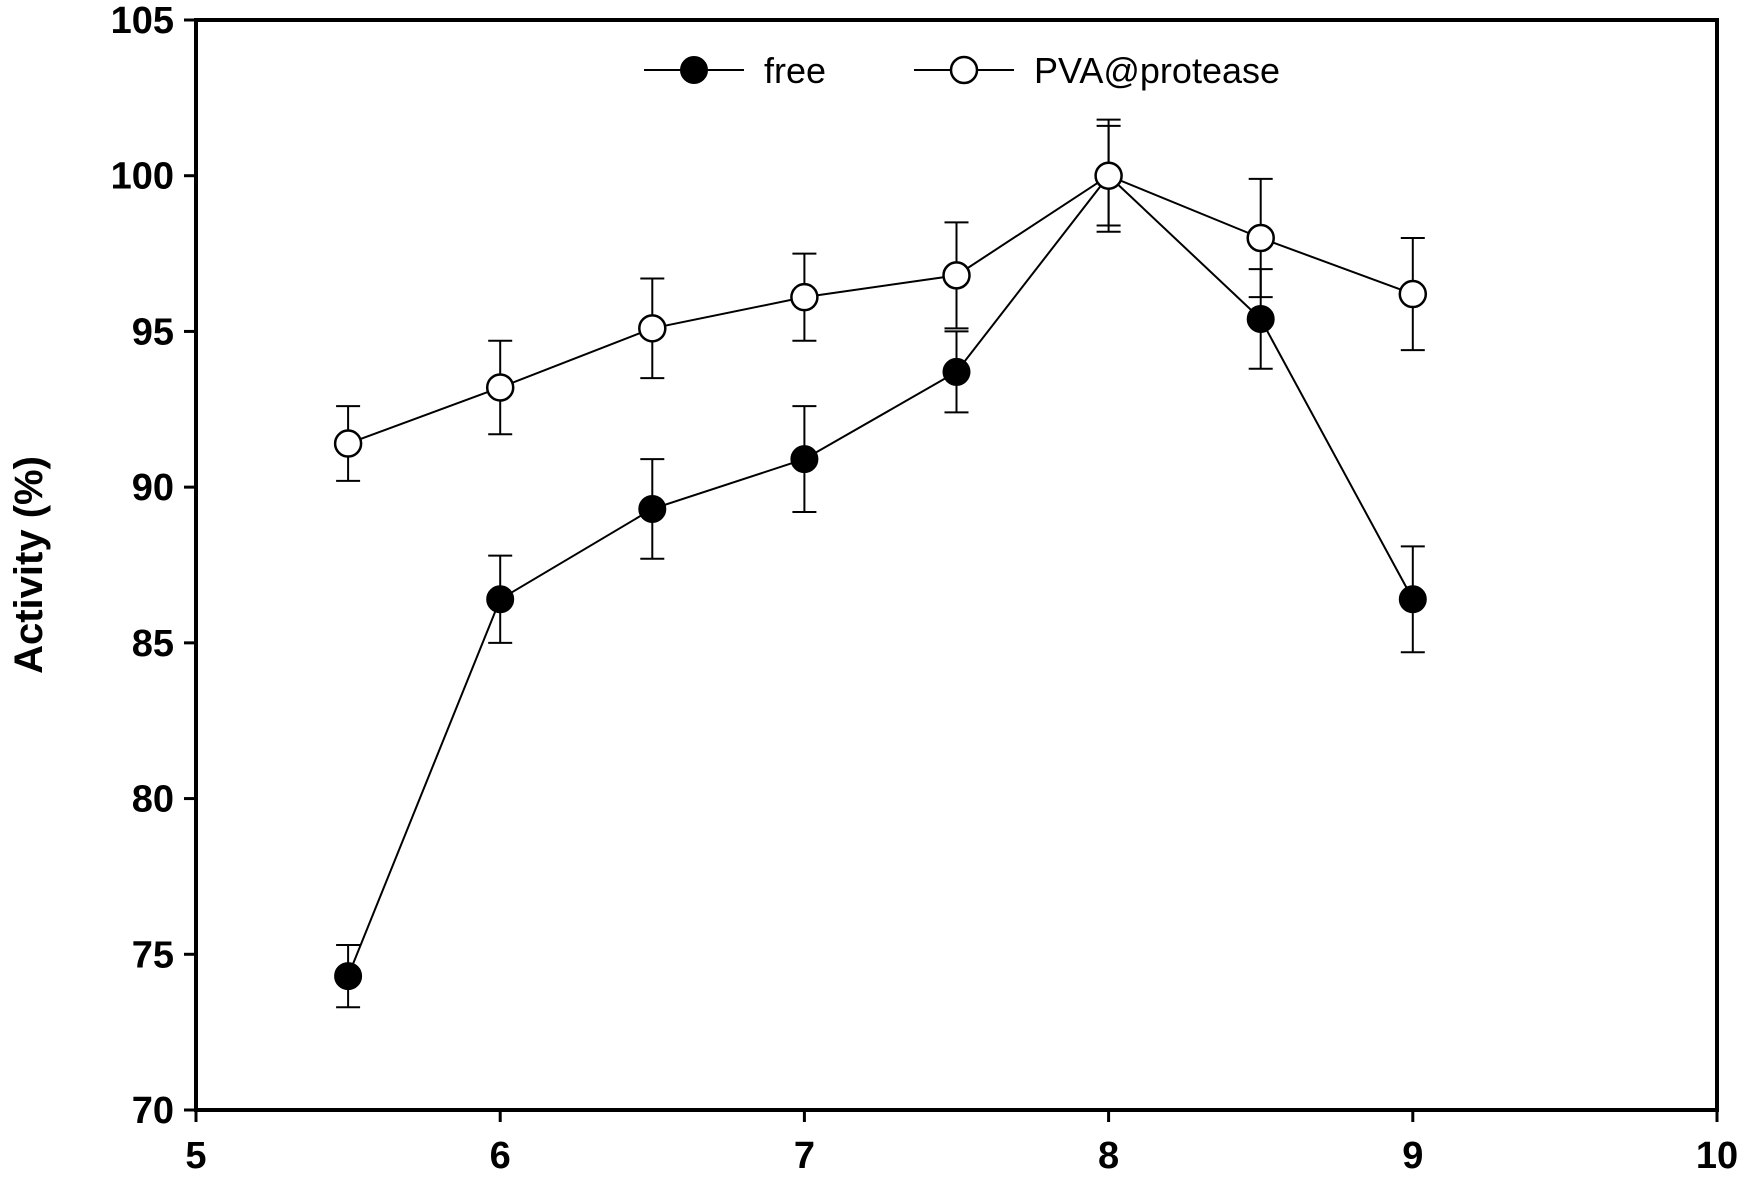  Describe the element at coordinates (153, 488) in the screenshot. I see `y-tick-label: 90` at that location.